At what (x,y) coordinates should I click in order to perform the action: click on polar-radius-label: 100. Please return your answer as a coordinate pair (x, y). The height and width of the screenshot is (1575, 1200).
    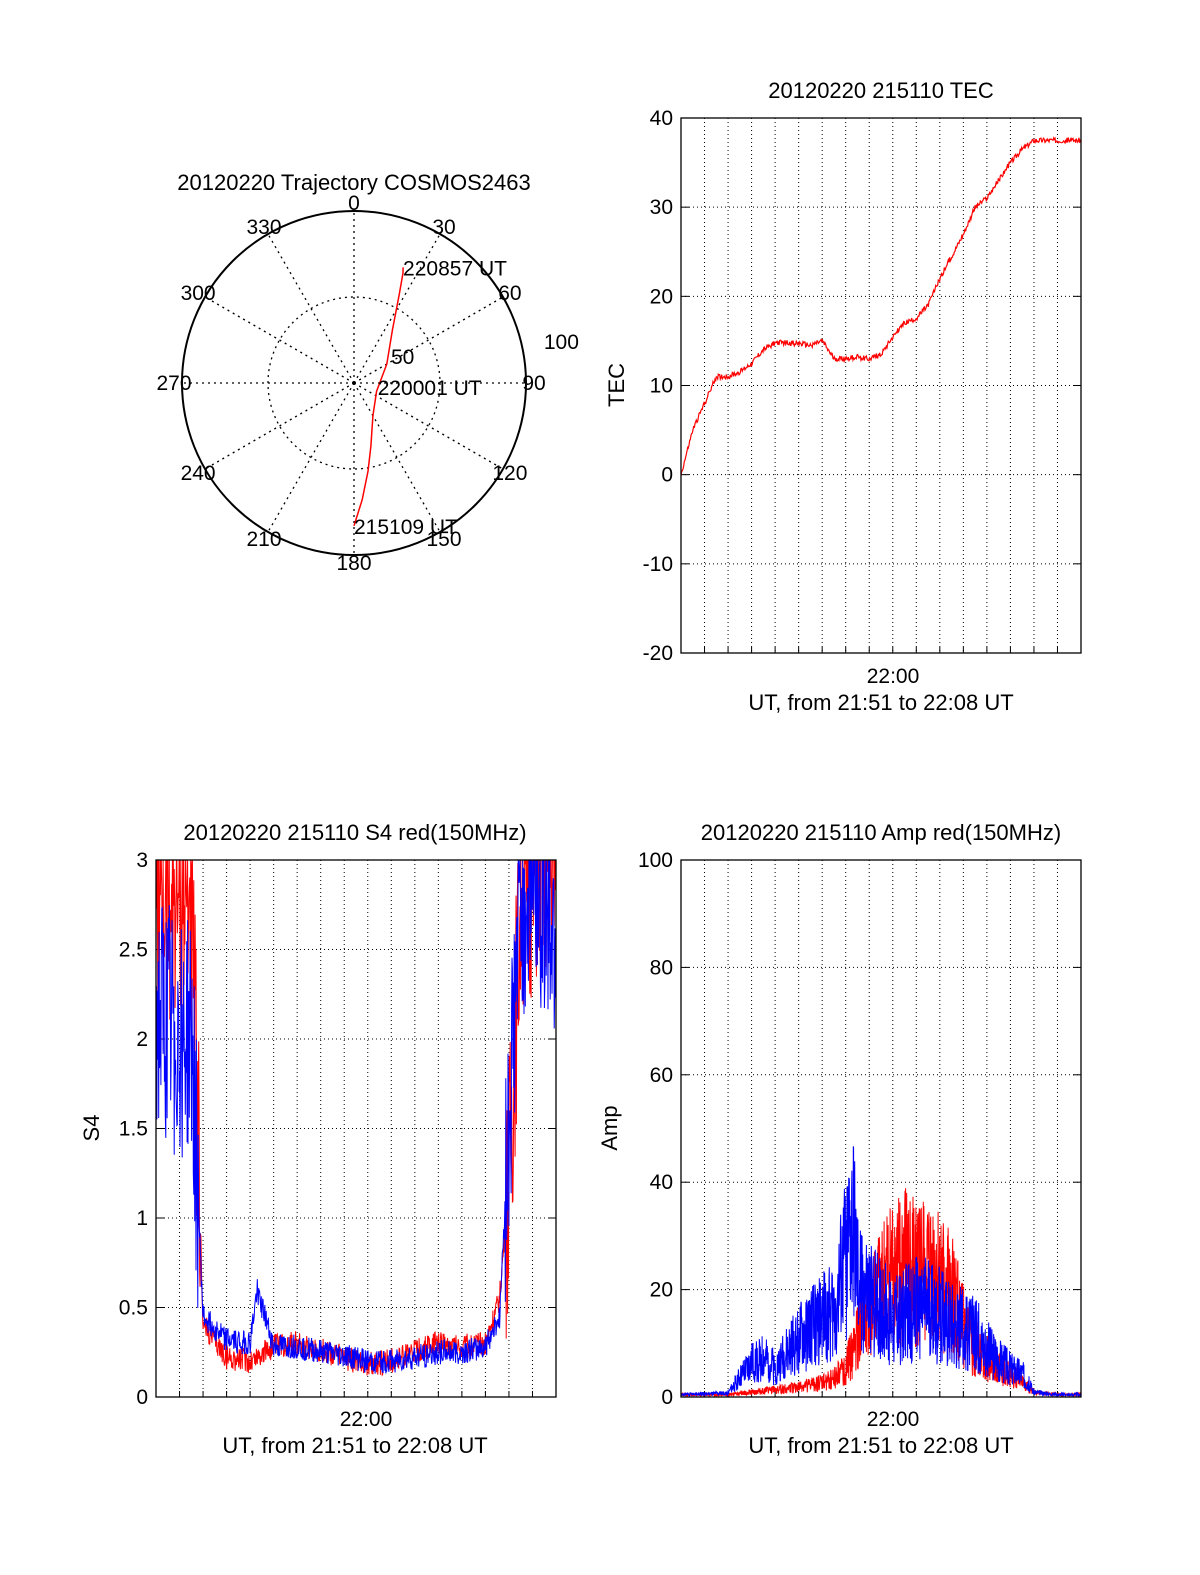
    Looking at the image, I should click on (561, 342).